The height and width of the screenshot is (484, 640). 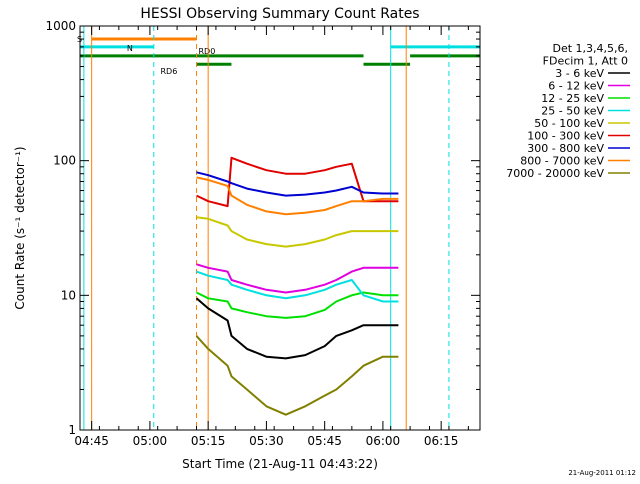 What do you see at coordinates (20, 227) in the screenshot?
I see `y-axis-label: Count Rate (s⁻¹ detector⁻¹)` at bounding box center [20, 227].